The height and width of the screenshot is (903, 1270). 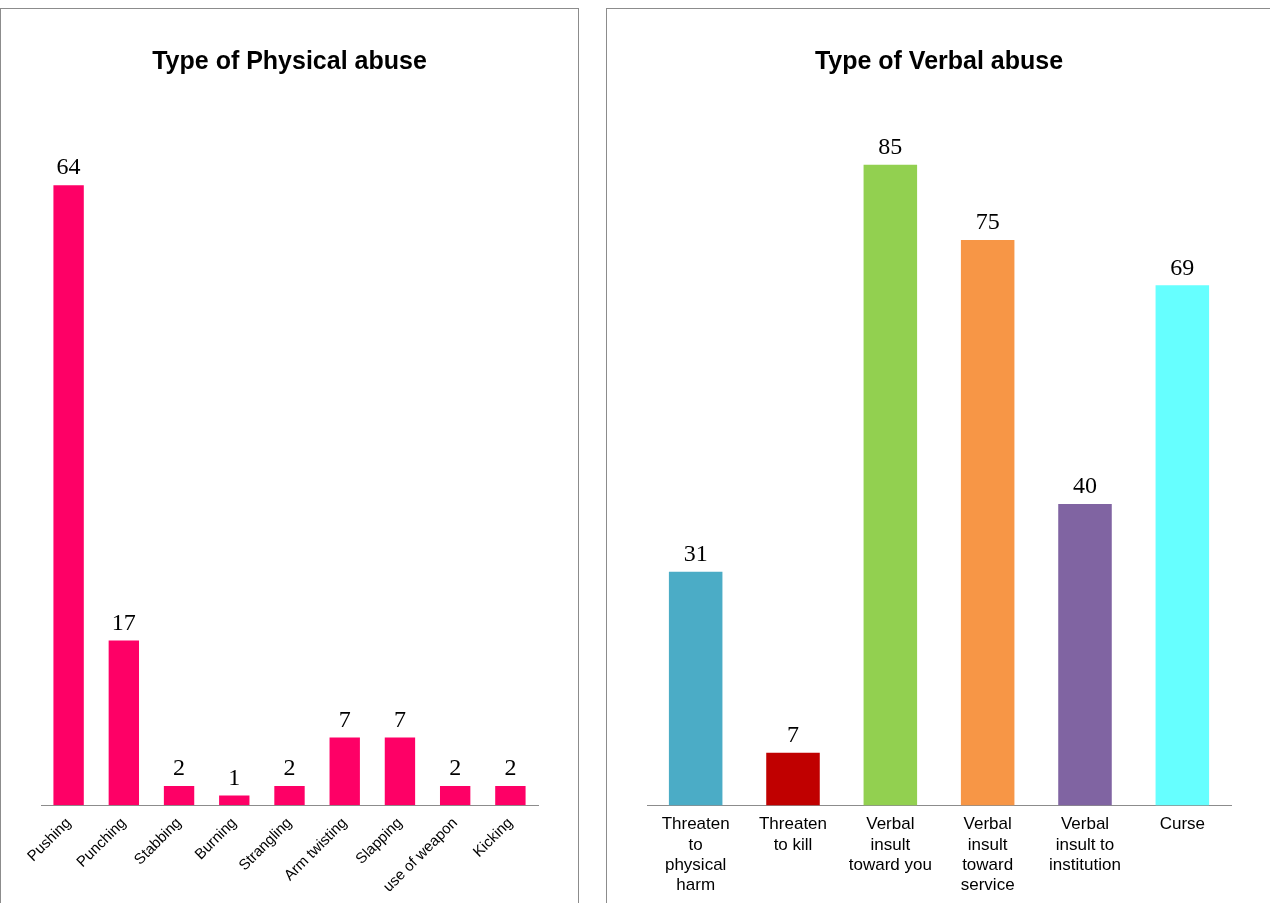 What do you see at coordinates (890, 145) in the screenshot?
I see `data-label: 85` at bounding box center [890, 145].